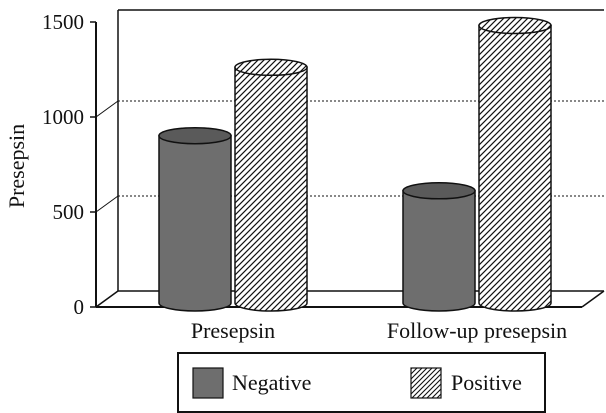  I want to click on legend: Negative Positive, so click(361, 382).